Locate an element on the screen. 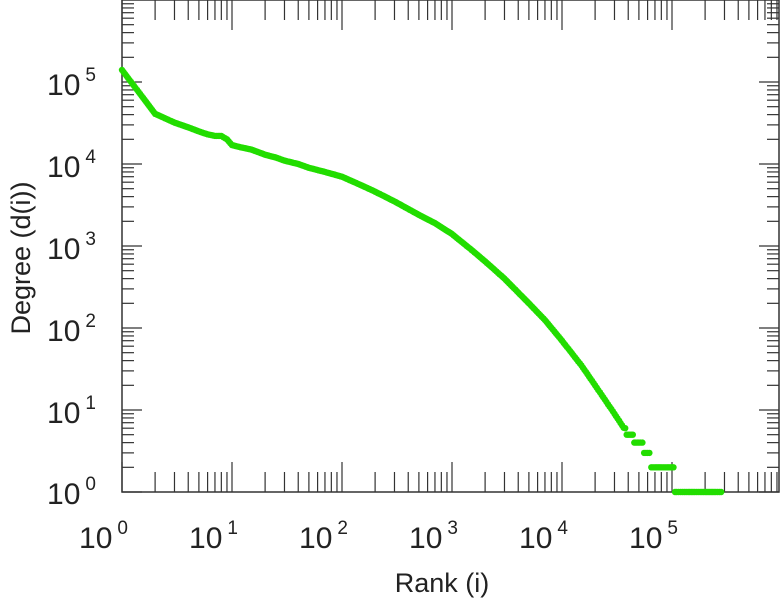  x-tick-label: 10 1 is located at coordinates (213, 536).